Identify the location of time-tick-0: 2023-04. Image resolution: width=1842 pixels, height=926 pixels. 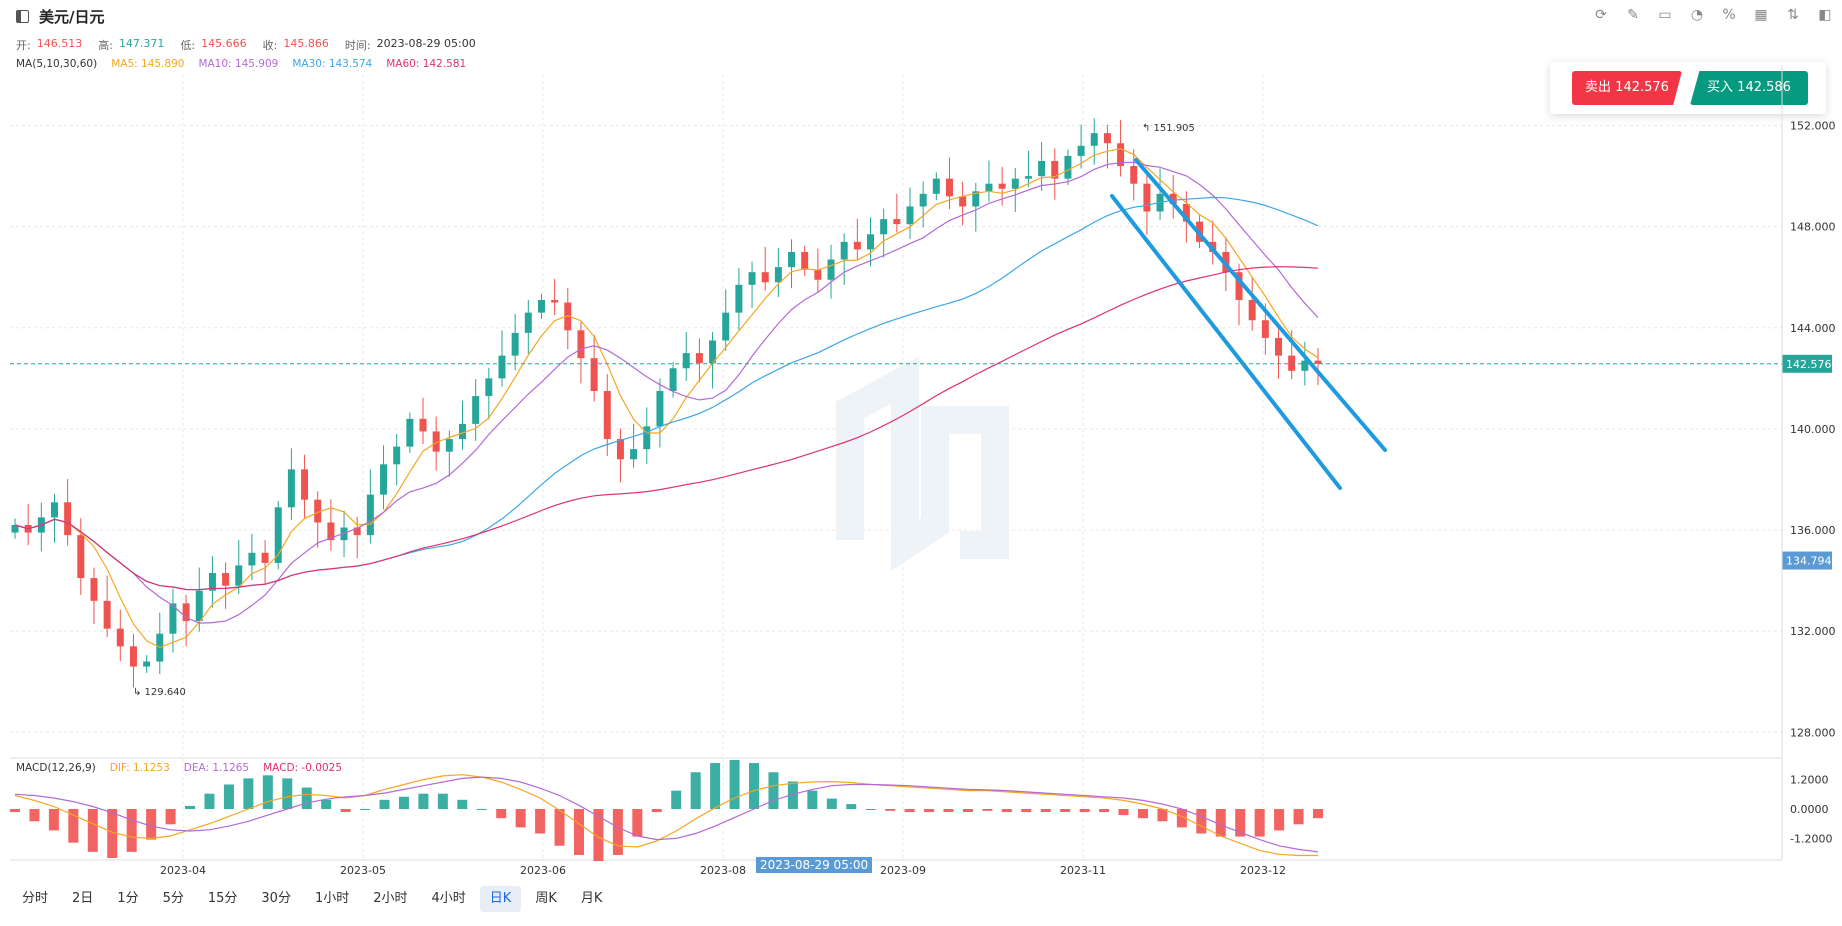
(183, 870).